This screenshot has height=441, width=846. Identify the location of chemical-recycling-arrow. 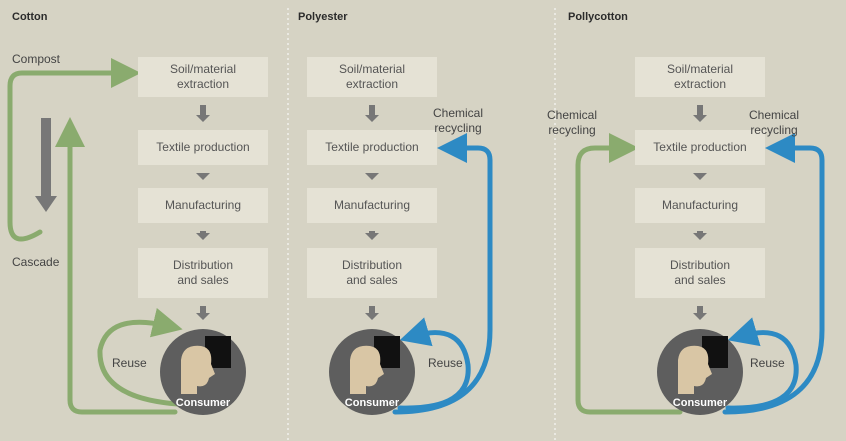
(629, 274).